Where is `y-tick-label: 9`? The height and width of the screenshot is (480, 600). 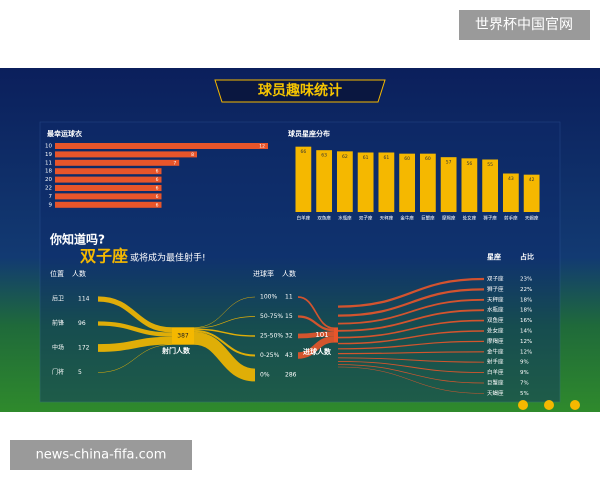 y-tick-label: 9 is located at coordinates (51, 205).